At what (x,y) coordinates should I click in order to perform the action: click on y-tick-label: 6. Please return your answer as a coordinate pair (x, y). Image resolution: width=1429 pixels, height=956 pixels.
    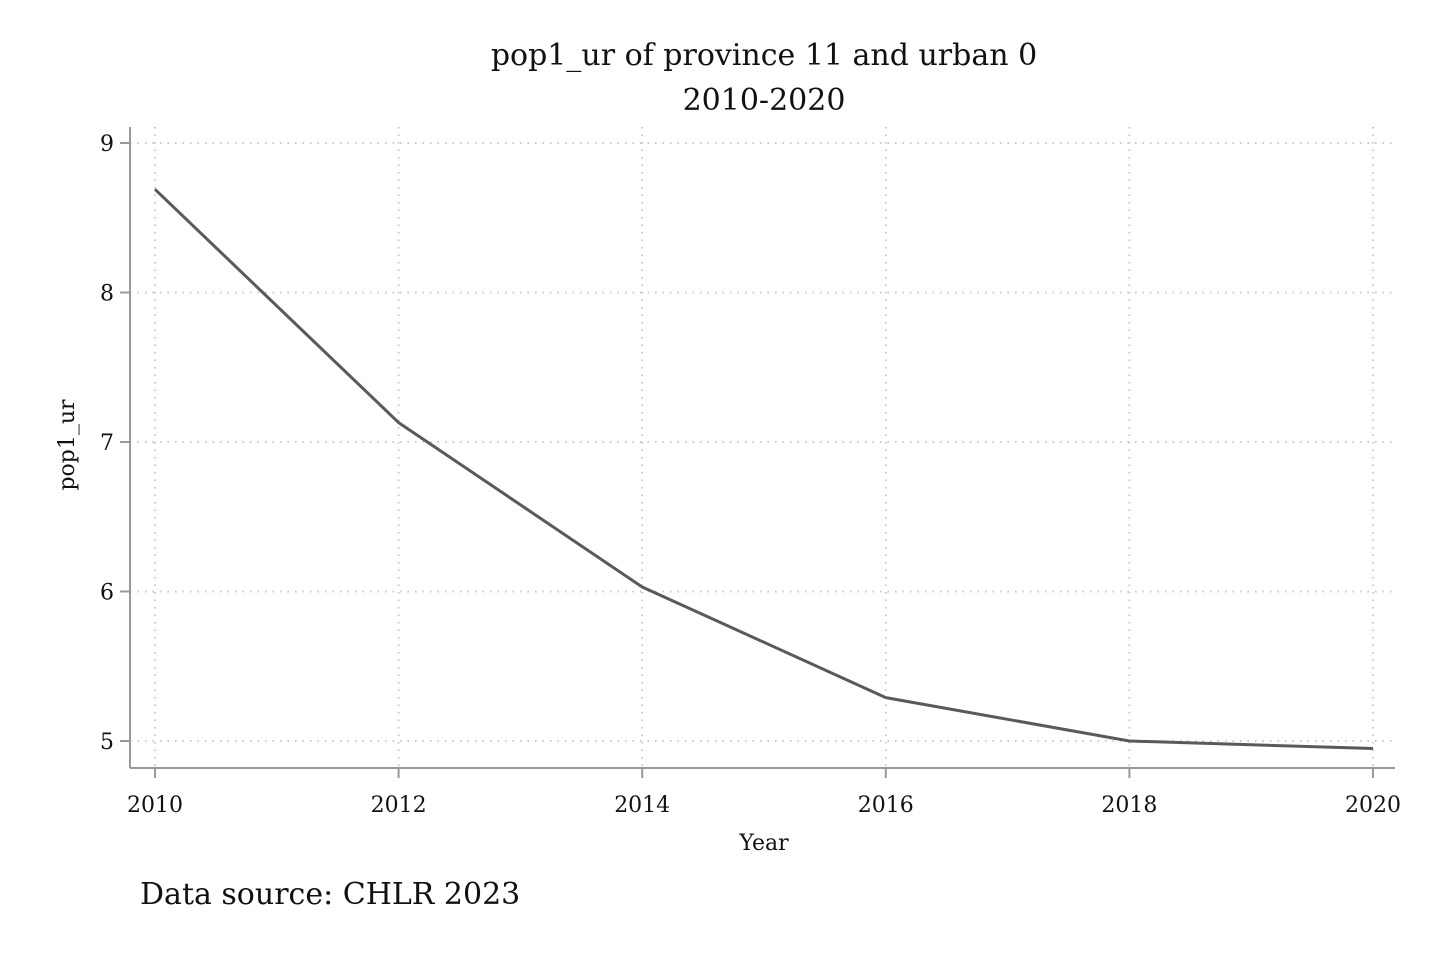
    Looking at the image, I should click on (107, 593).